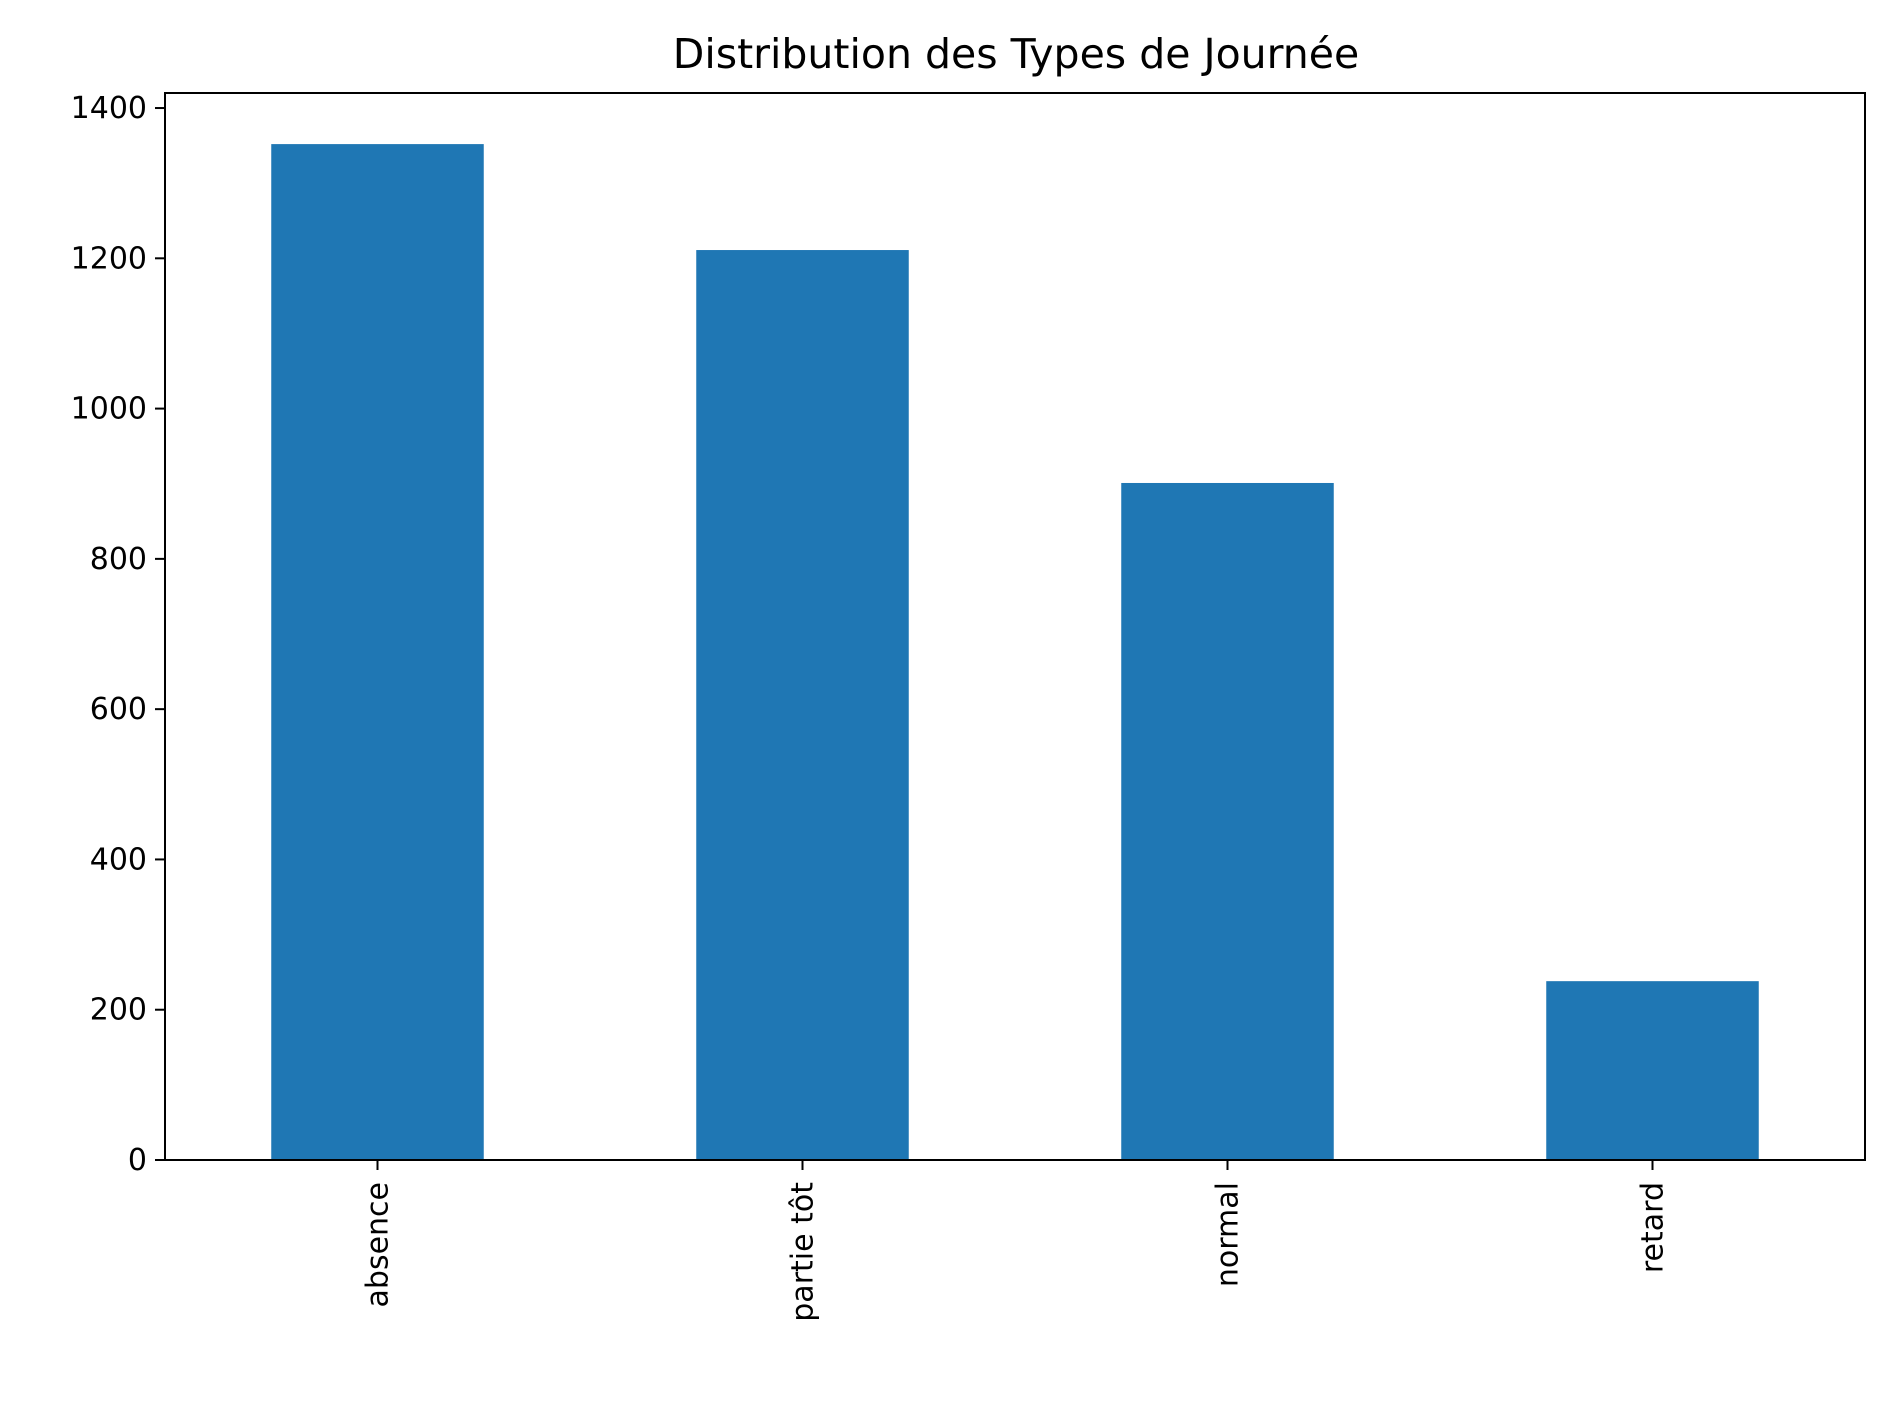 The width and height of the screenshot is (1889, 1409). I want to click on y-axis: 0 200 400 600 800 1000 1200 1400, so click(118, 634).